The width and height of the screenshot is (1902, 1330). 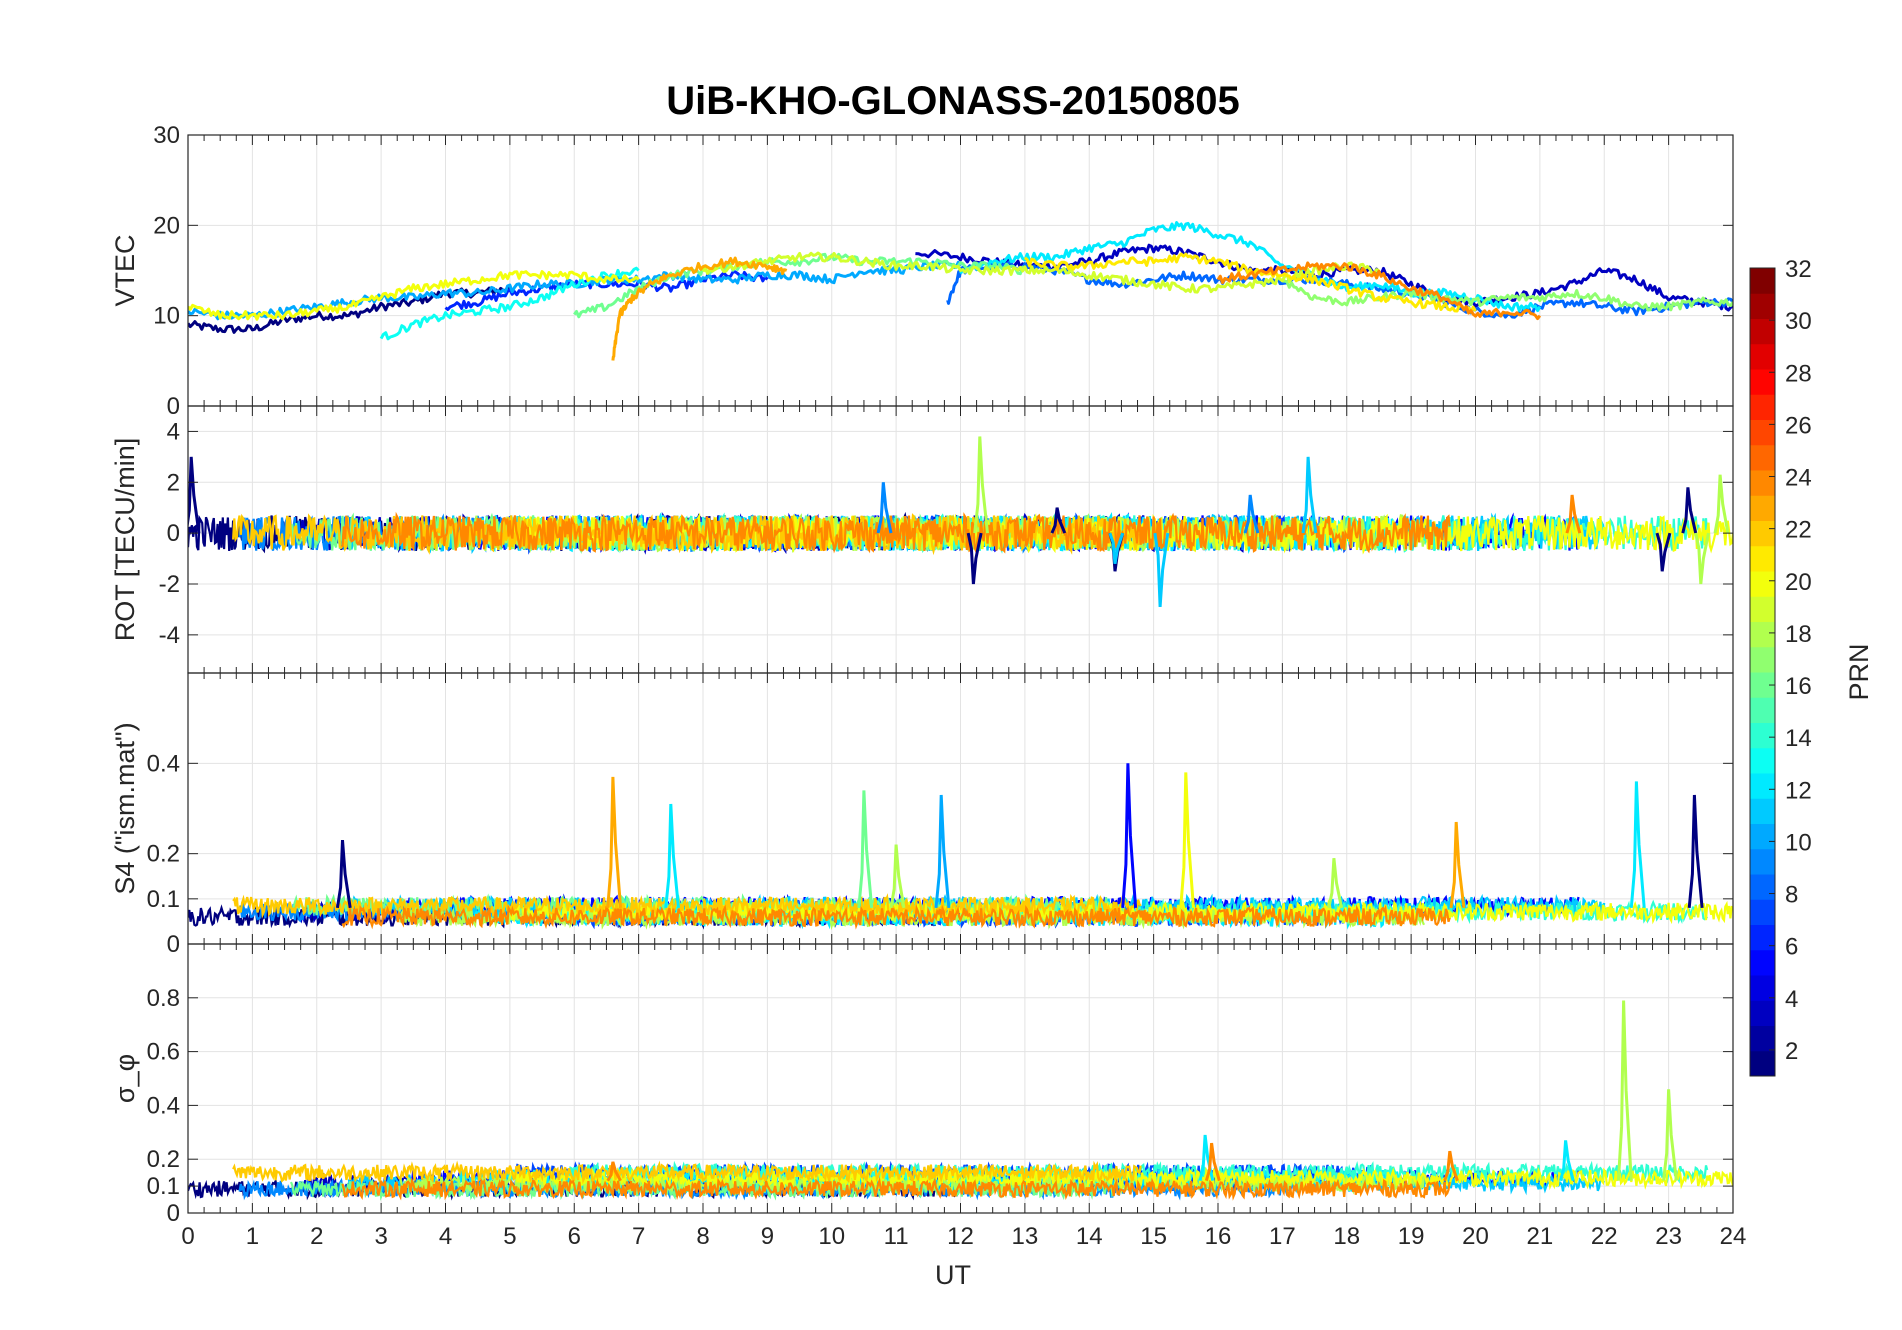 What do you see at coordinates (1798, 842) in the screenshot?
I see `colorbar-tick-label: 10` at bounding box center [1798, 842].